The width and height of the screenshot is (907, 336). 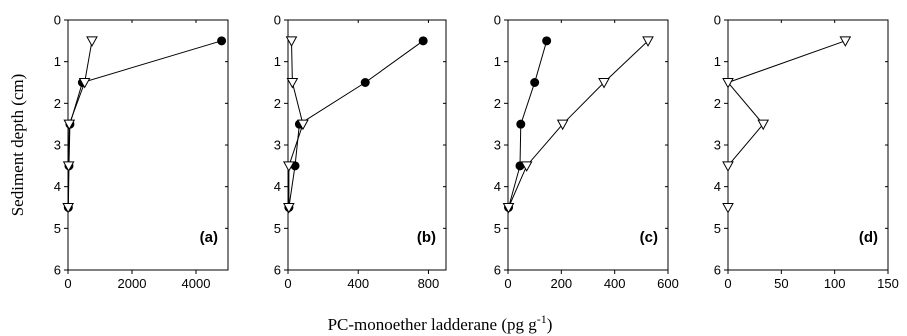 I want to click on x-tick-label: 150, so click(x=888, y=283).